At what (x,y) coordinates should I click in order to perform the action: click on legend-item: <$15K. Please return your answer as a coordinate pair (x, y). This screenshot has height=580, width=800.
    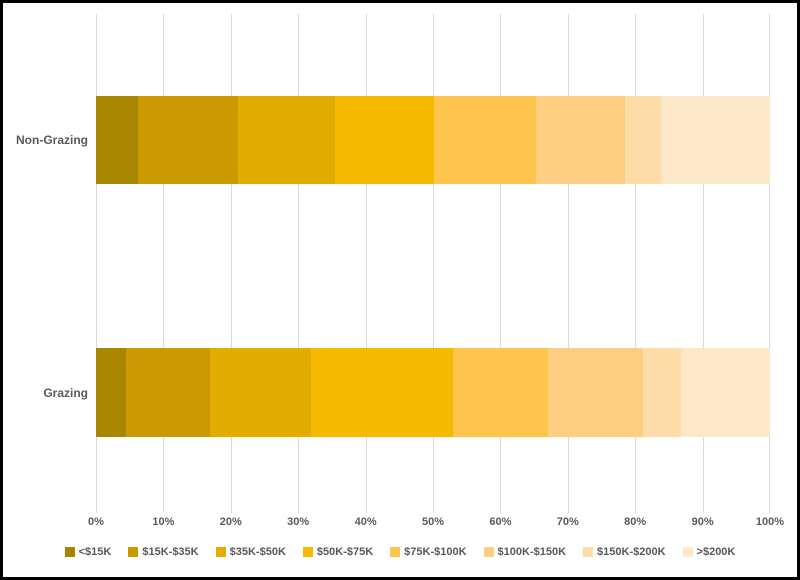
    Looking at the image, I should click on (88, 552).